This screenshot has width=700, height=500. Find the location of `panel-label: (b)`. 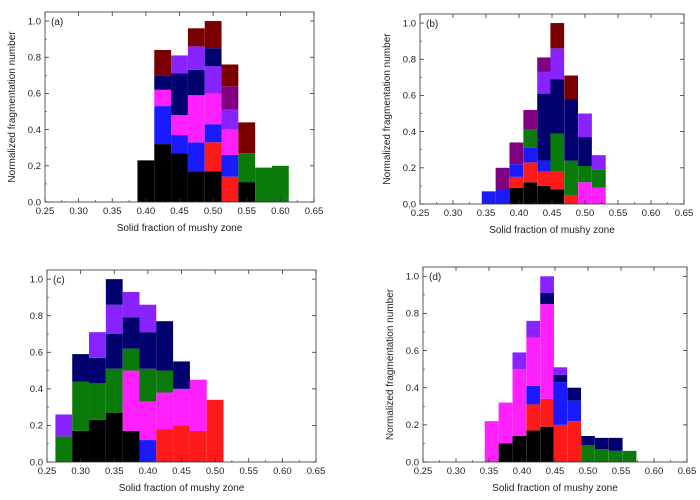

panel-label: (b) is located at coordinates (432, 24).